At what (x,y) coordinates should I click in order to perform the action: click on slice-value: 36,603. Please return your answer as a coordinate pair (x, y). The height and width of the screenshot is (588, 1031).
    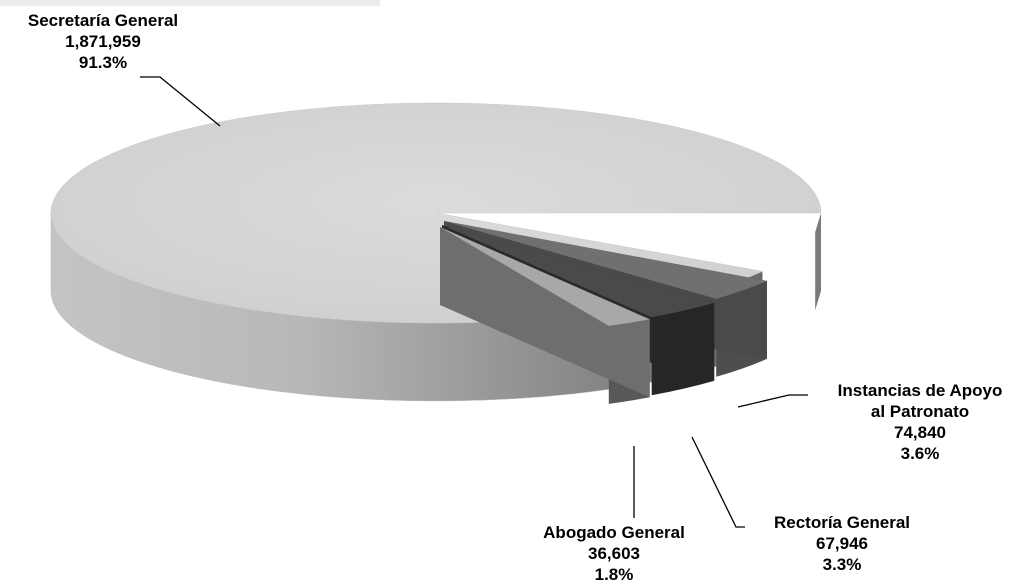
    Looking at the image, I should click on (614, 553).